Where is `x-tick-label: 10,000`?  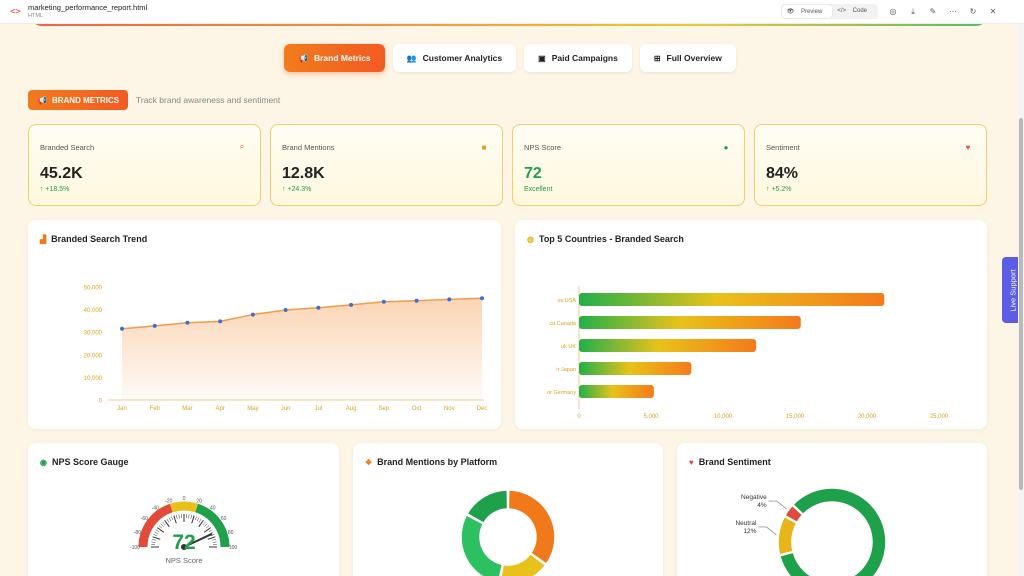
x-tick-label: 10,000 is located at coordinates (723, 417).